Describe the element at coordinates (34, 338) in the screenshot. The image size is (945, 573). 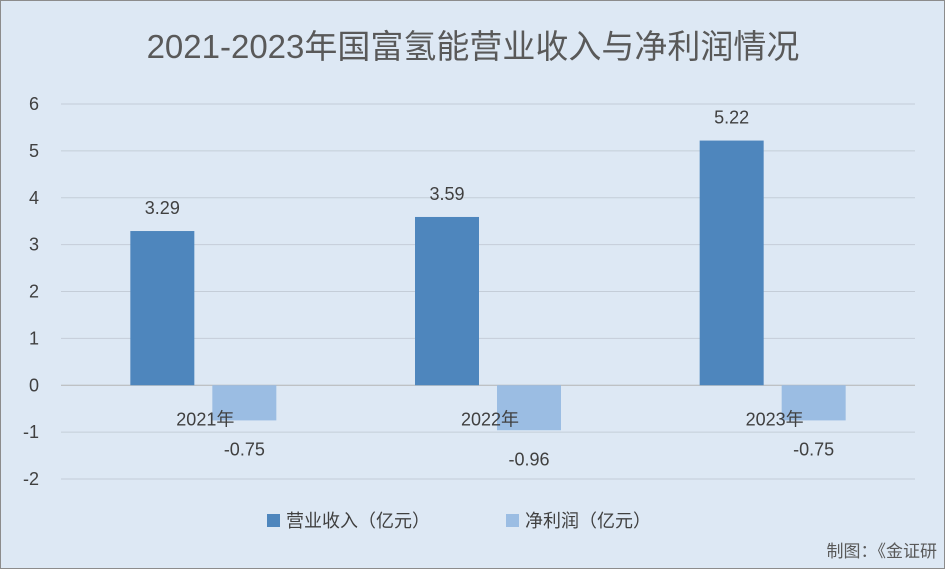
I see `y-tick-label: 1` at that location.